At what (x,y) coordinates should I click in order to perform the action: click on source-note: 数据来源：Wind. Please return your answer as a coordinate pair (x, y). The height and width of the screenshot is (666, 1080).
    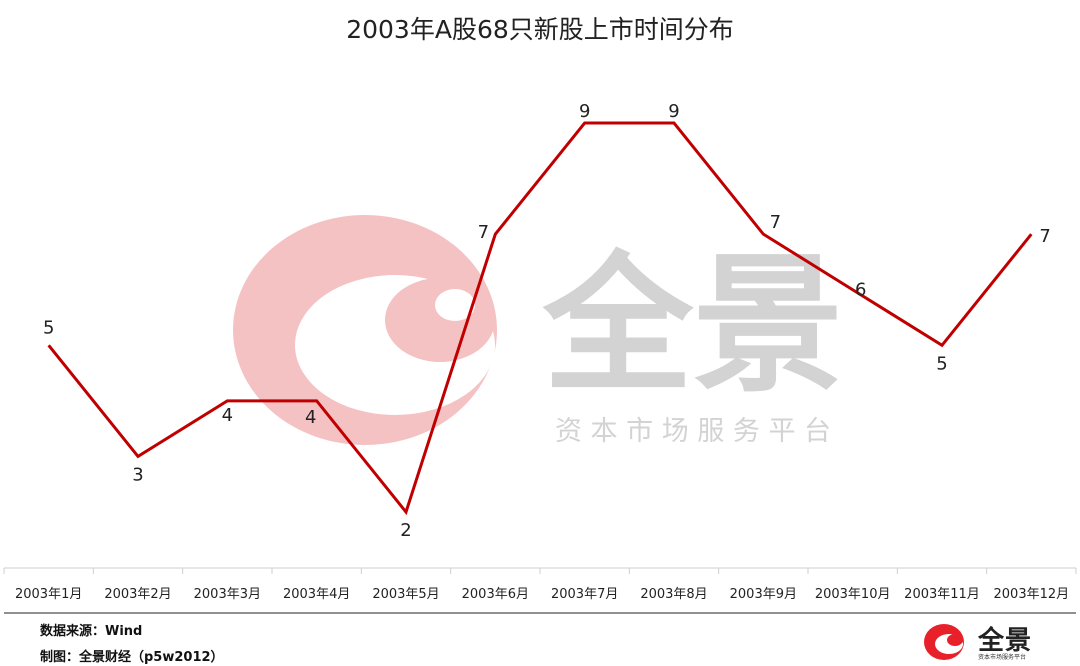
    Looking at the image, I should click on (91, 631).